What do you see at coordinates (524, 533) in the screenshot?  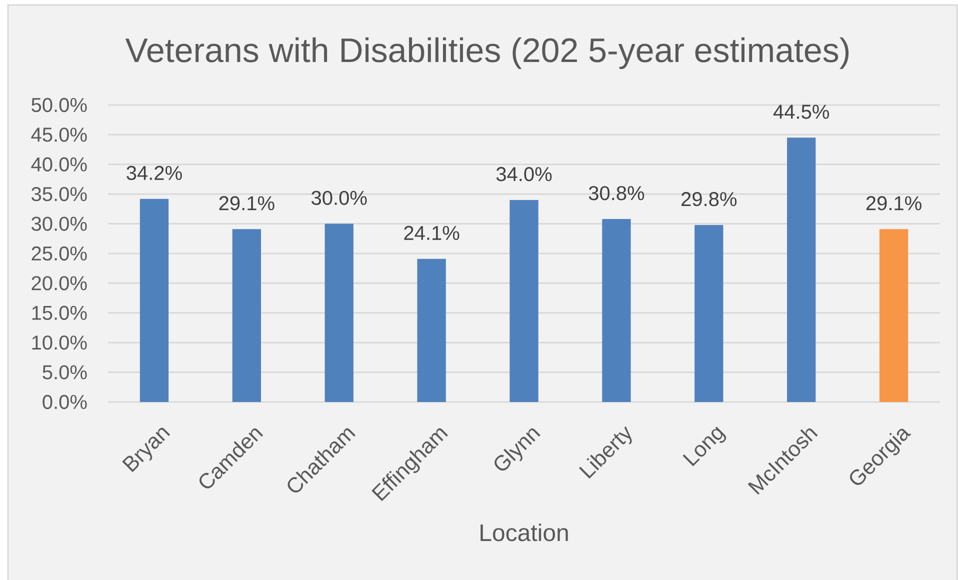 I see `x-axis-title: Location` at bounding box center [524, 533].